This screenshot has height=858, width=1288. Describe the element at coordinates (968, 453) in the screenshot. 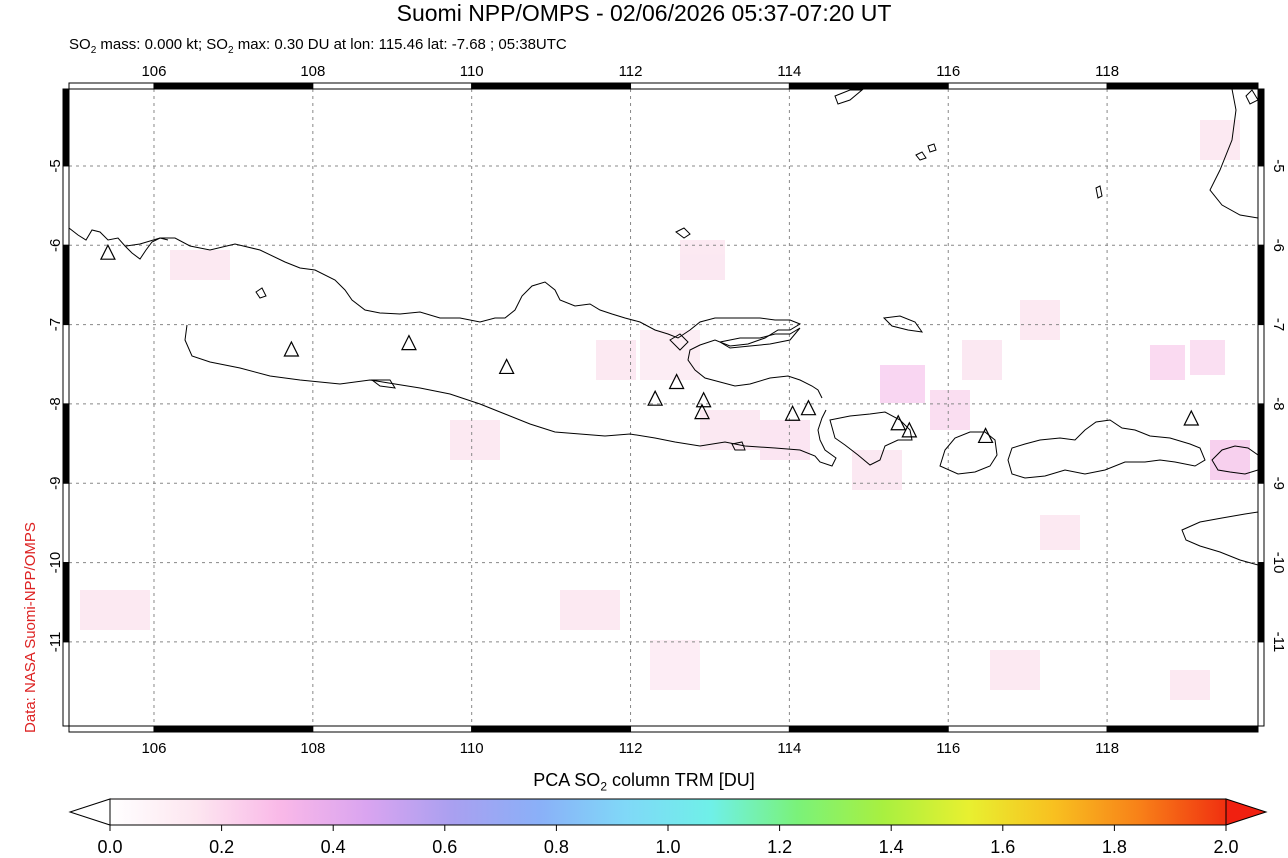

I see `coastline-lombok` at that location.